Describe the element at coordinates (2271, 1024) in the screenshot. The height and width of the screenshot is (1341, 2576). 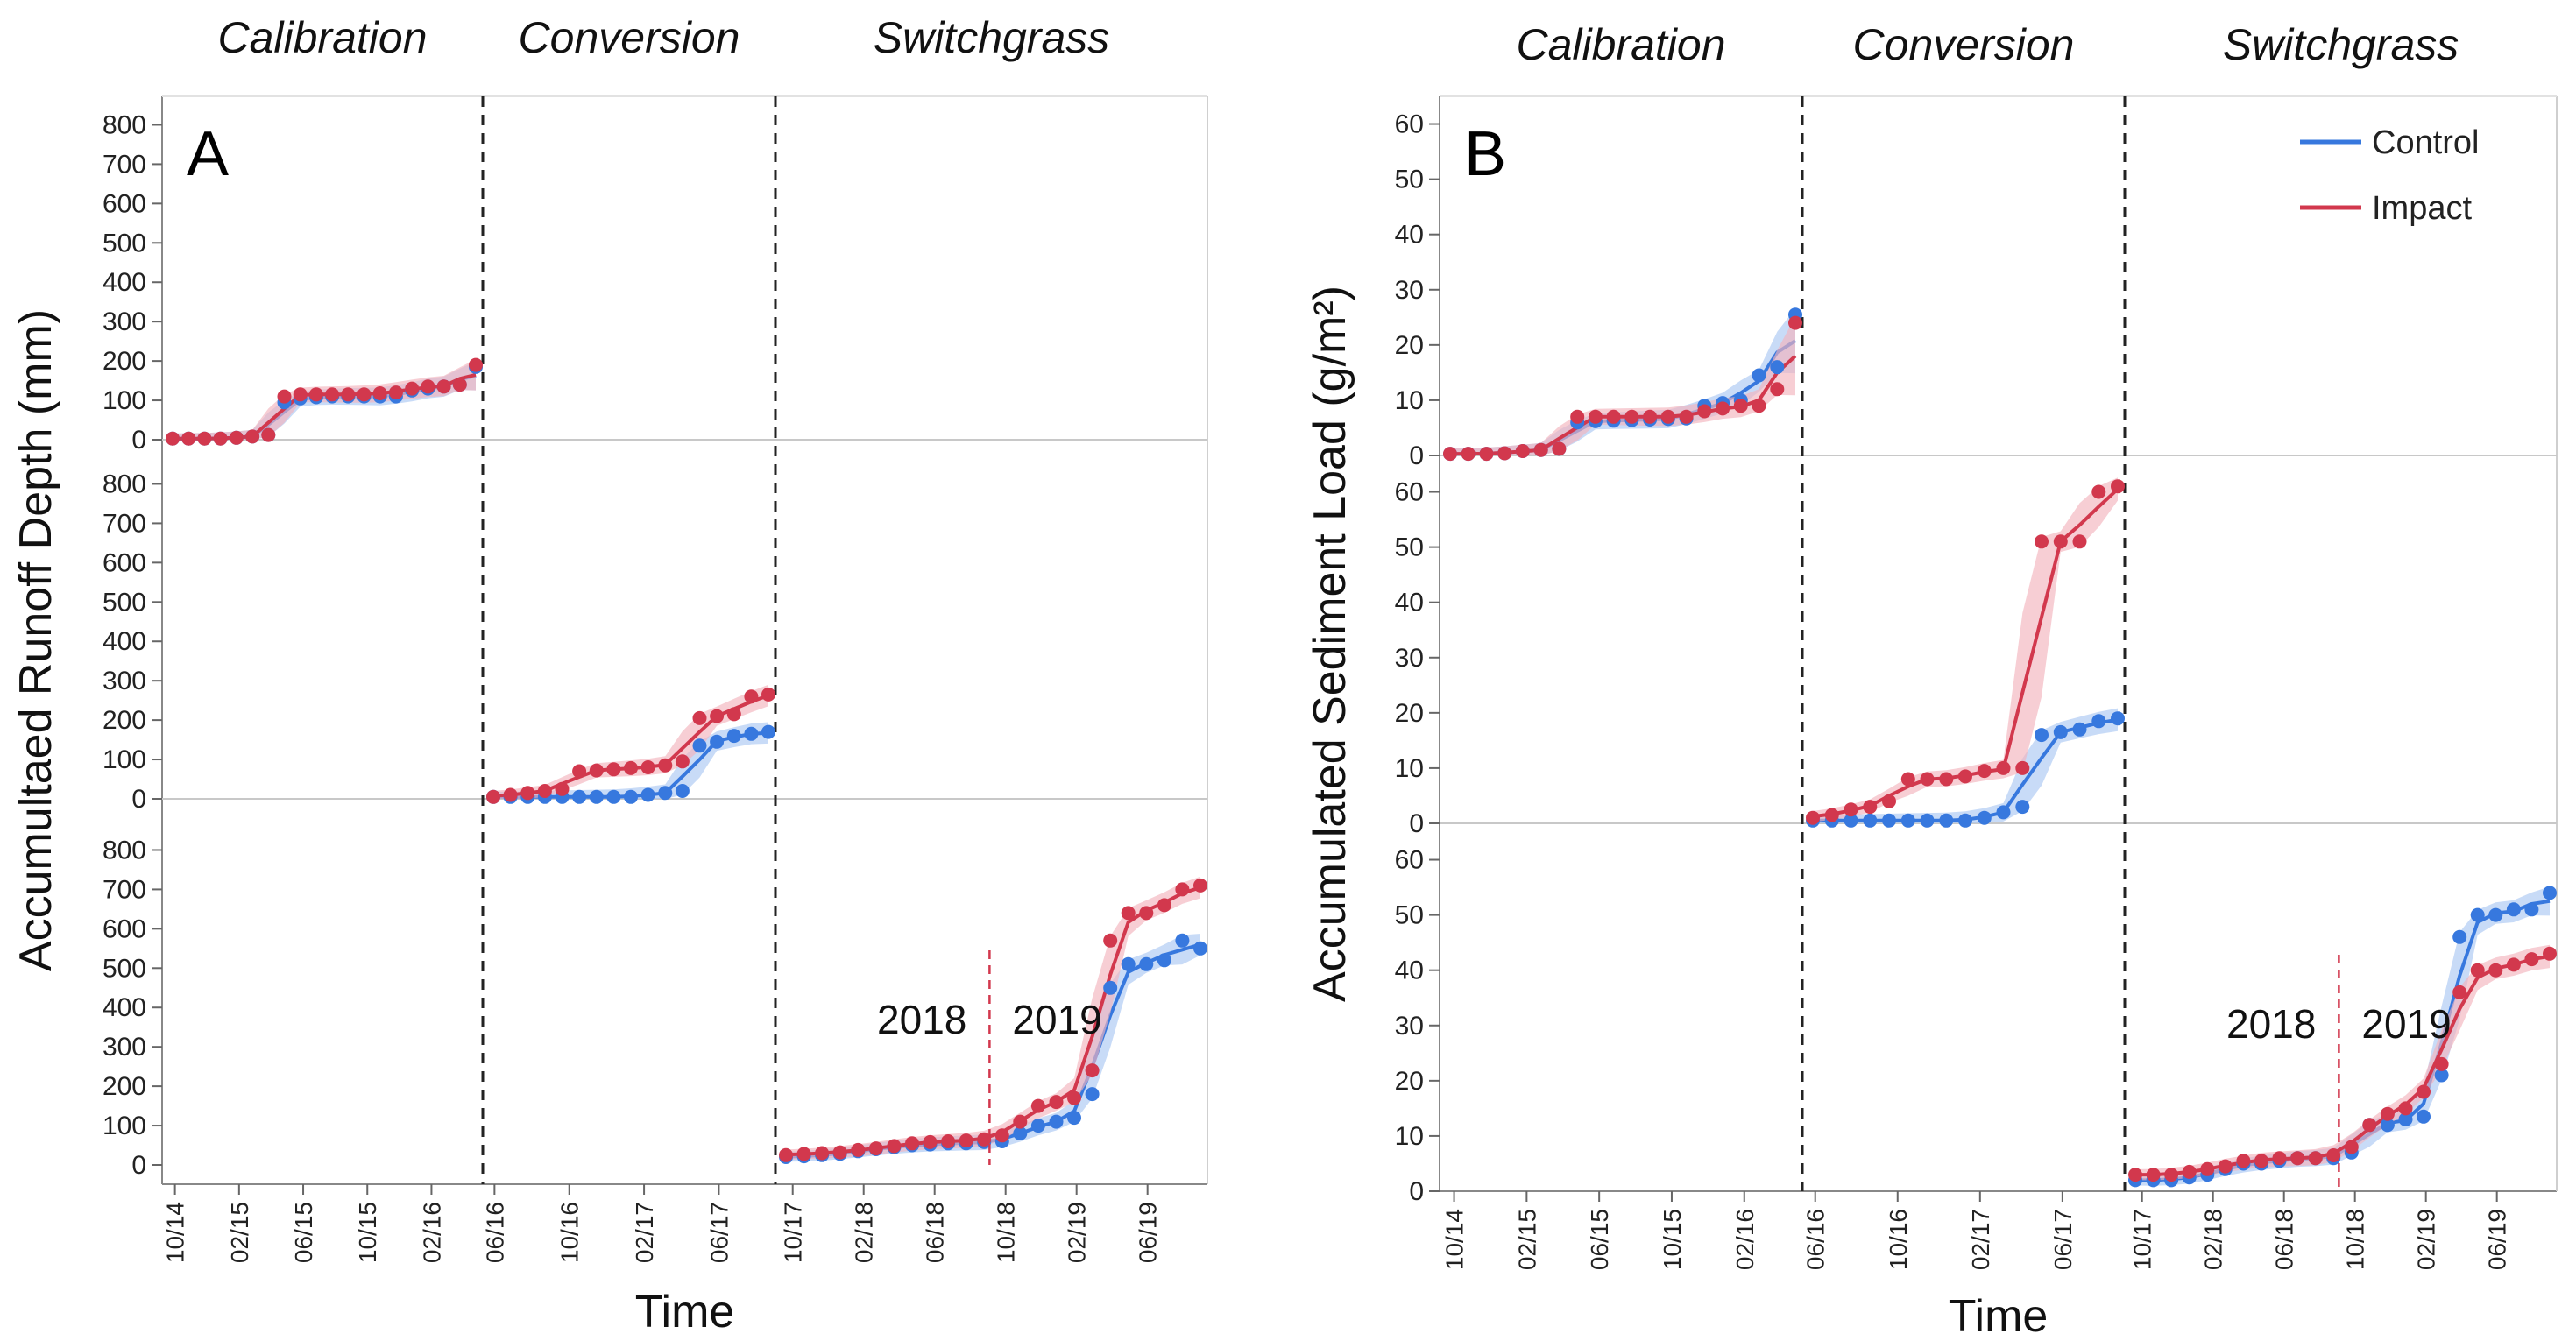
I see `year-label-2018: 2018` at that location.